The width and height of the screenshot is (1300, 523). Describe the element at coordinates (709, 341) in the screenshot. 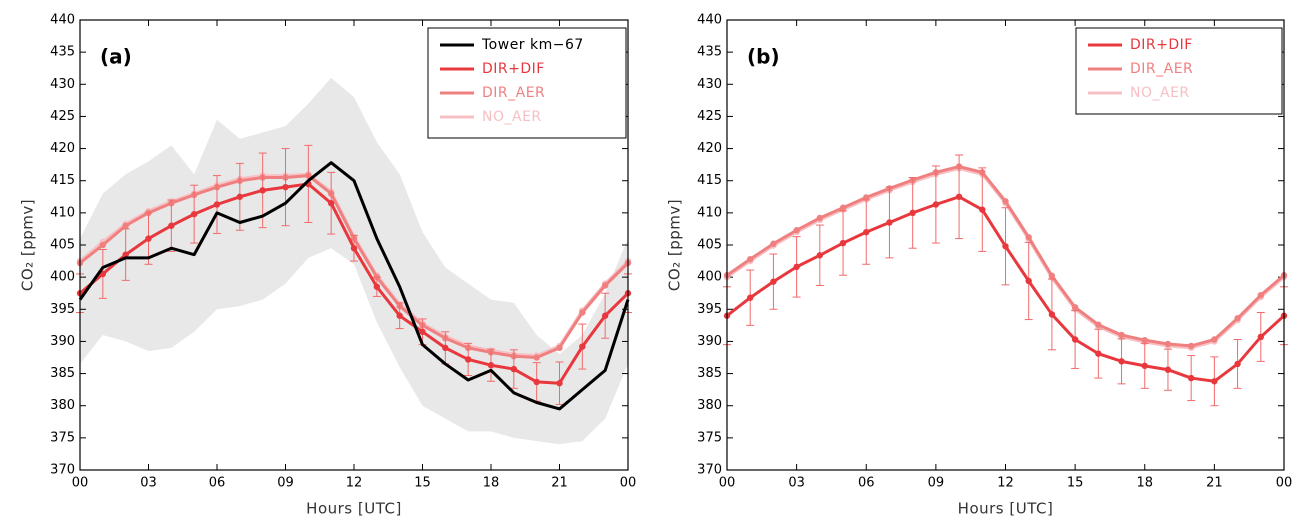

I see `y-tick-label: 390` at that location.